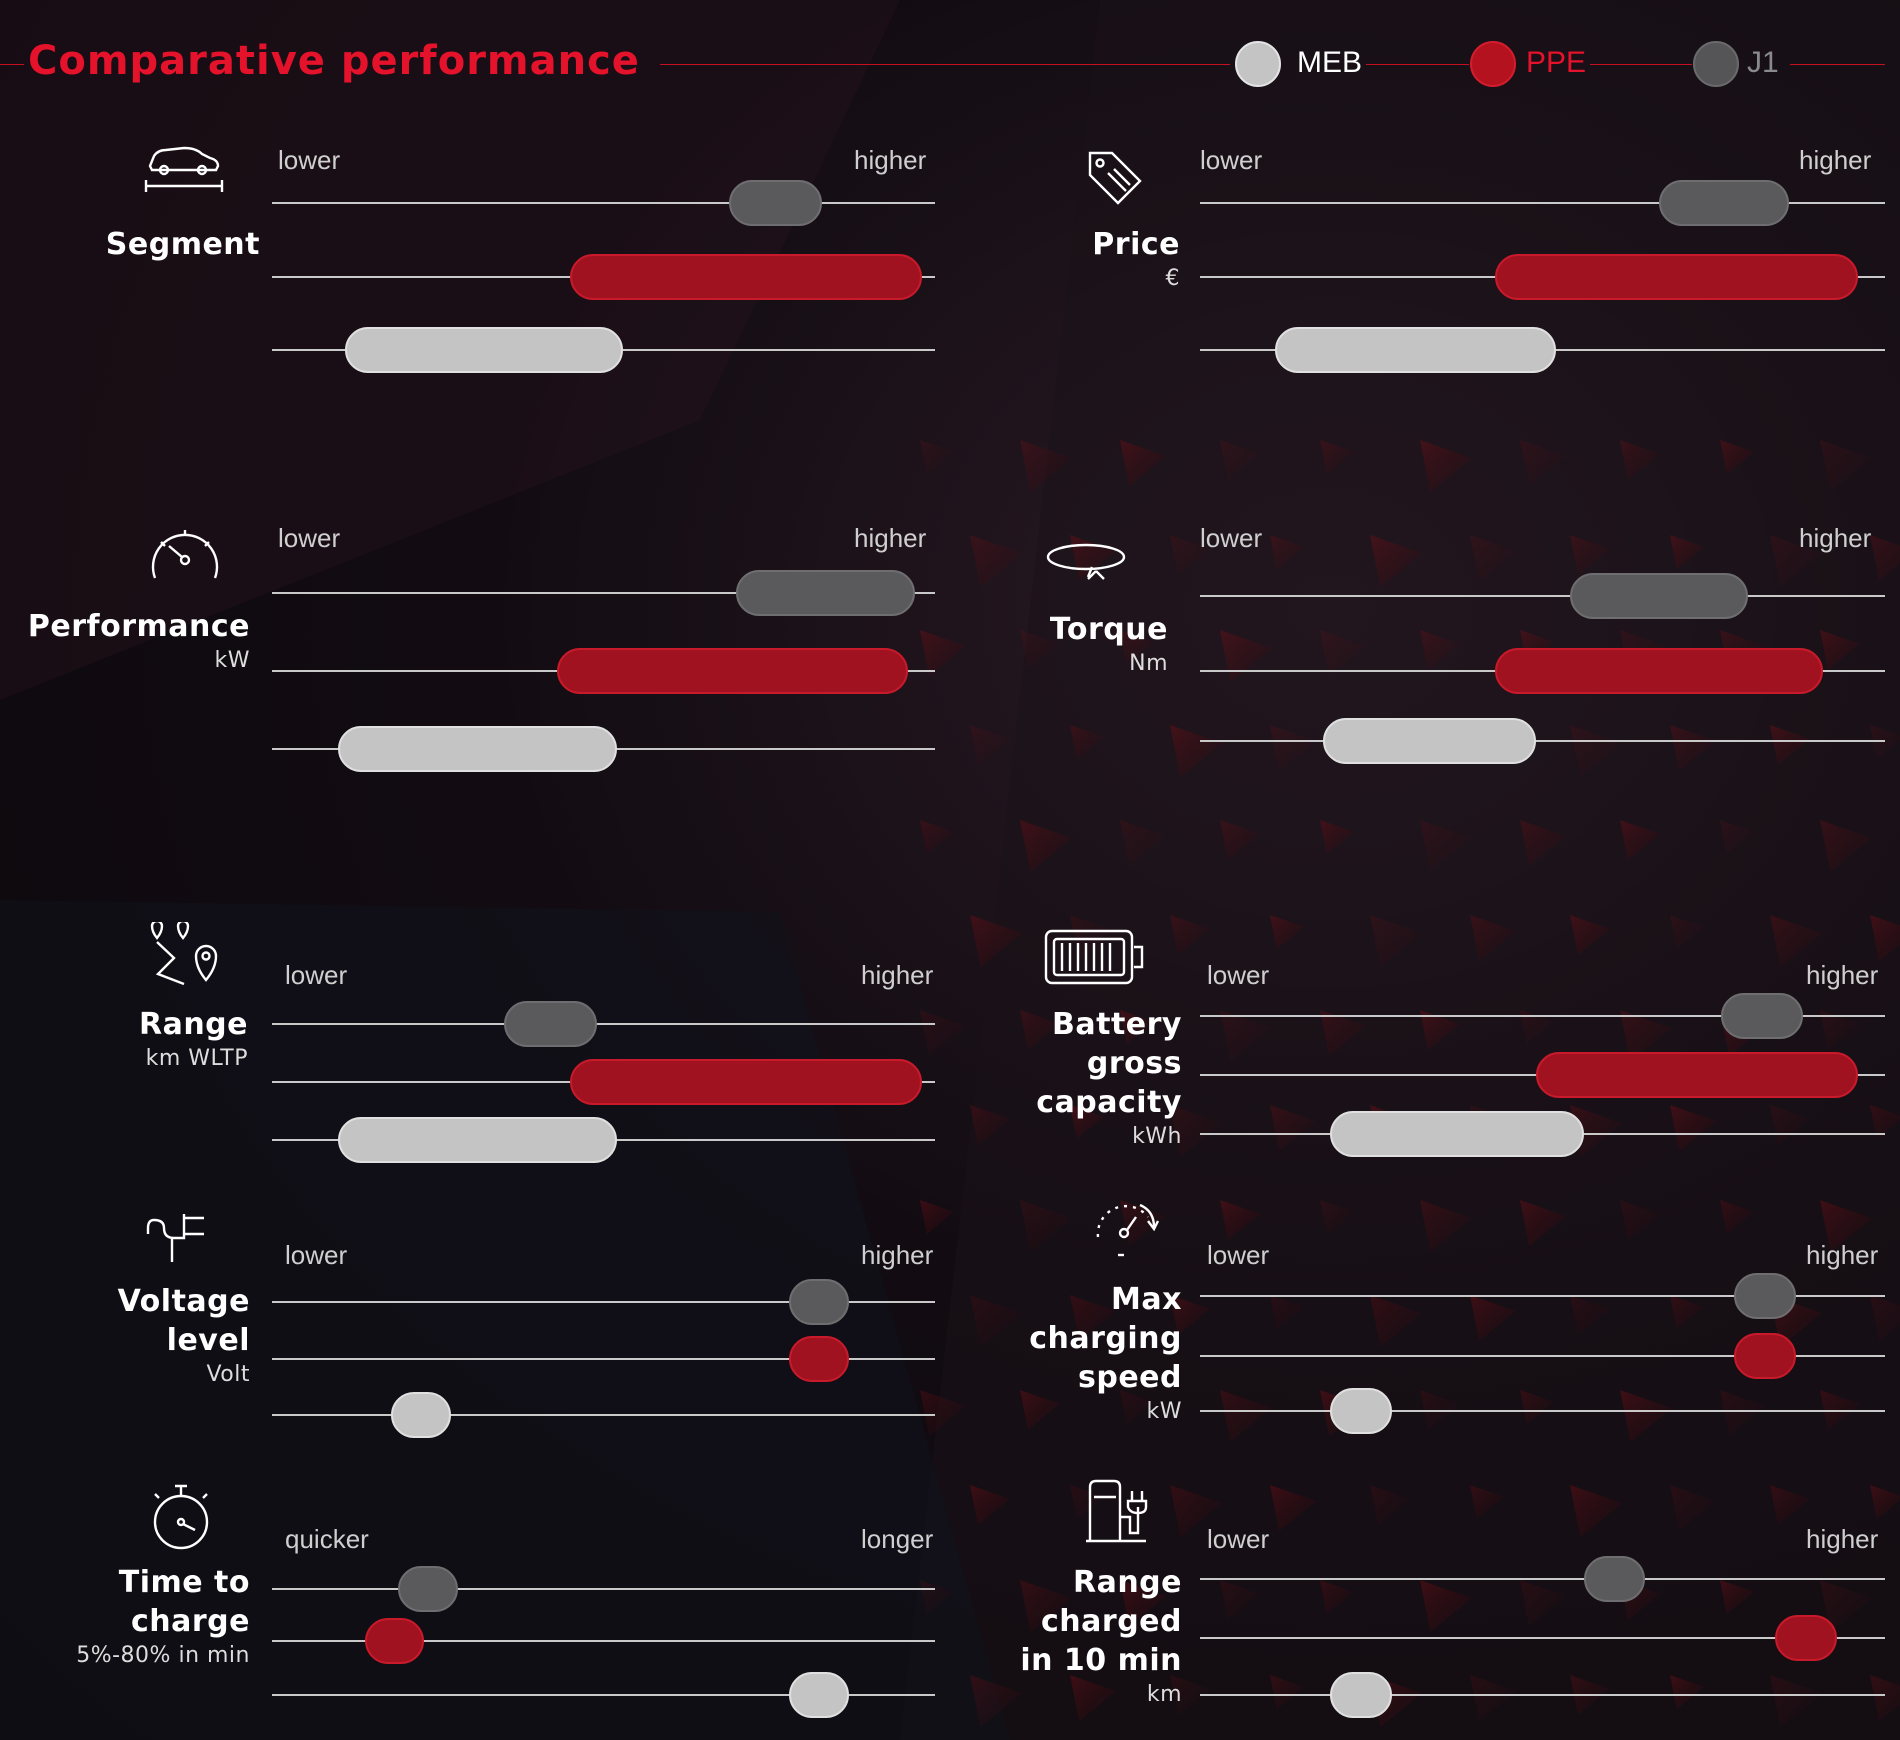 The width and height of the screenshot is (1900, 1740). I want to click on metric-label: Battery gross capacity kWh, so click(1091, 1077).